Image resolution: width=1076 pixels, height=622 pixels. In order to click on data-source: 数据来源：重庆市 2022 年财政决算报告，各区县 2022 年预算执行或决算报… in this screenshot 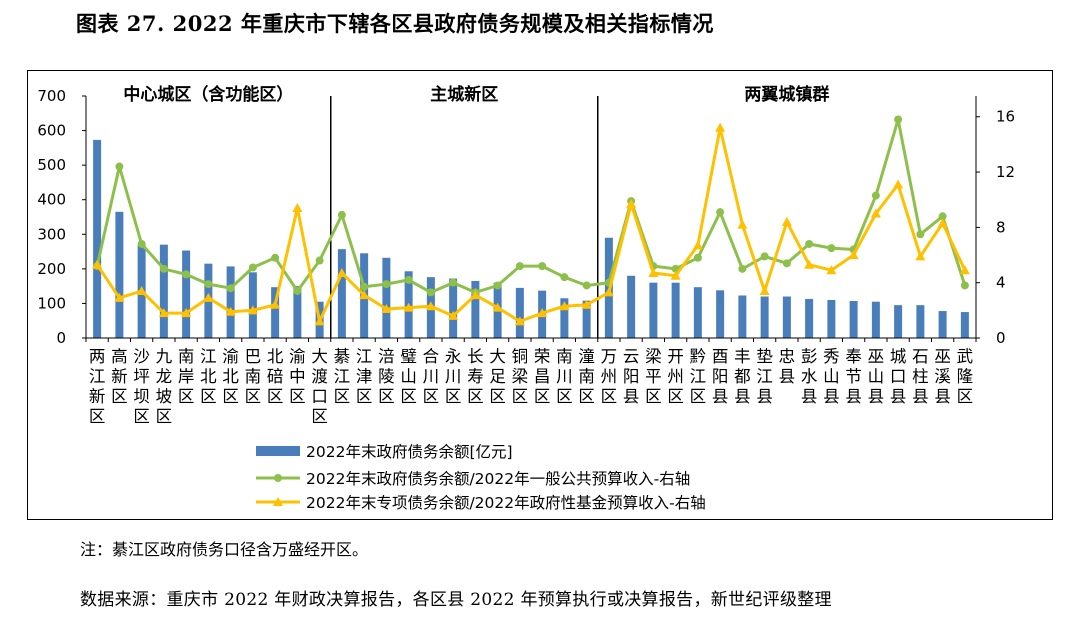, I will do `click(456, 600)`.